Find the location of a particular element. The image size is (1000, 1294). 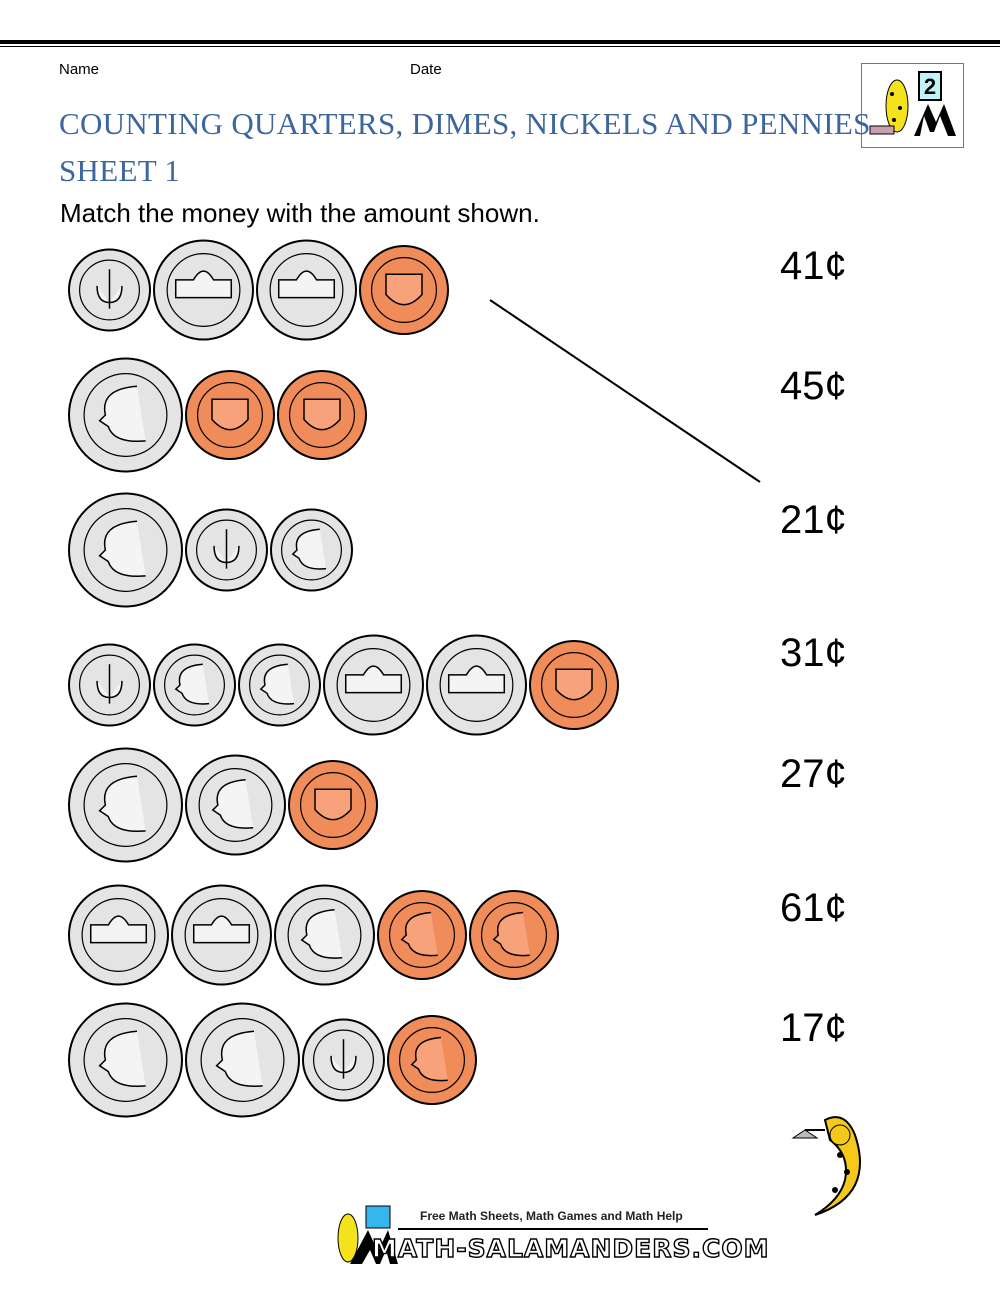

amount-5: 27¢ is located at coordinates (813, 774).